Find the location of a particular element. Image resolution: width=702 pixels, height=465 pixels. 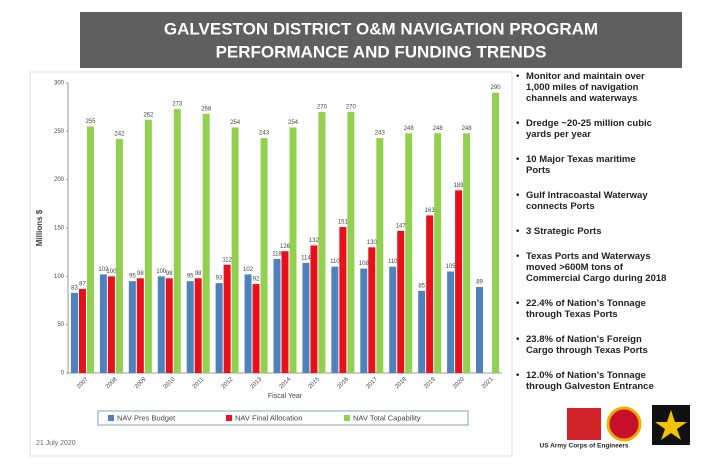

data-label: 83 is located at coordinates (74, 288).